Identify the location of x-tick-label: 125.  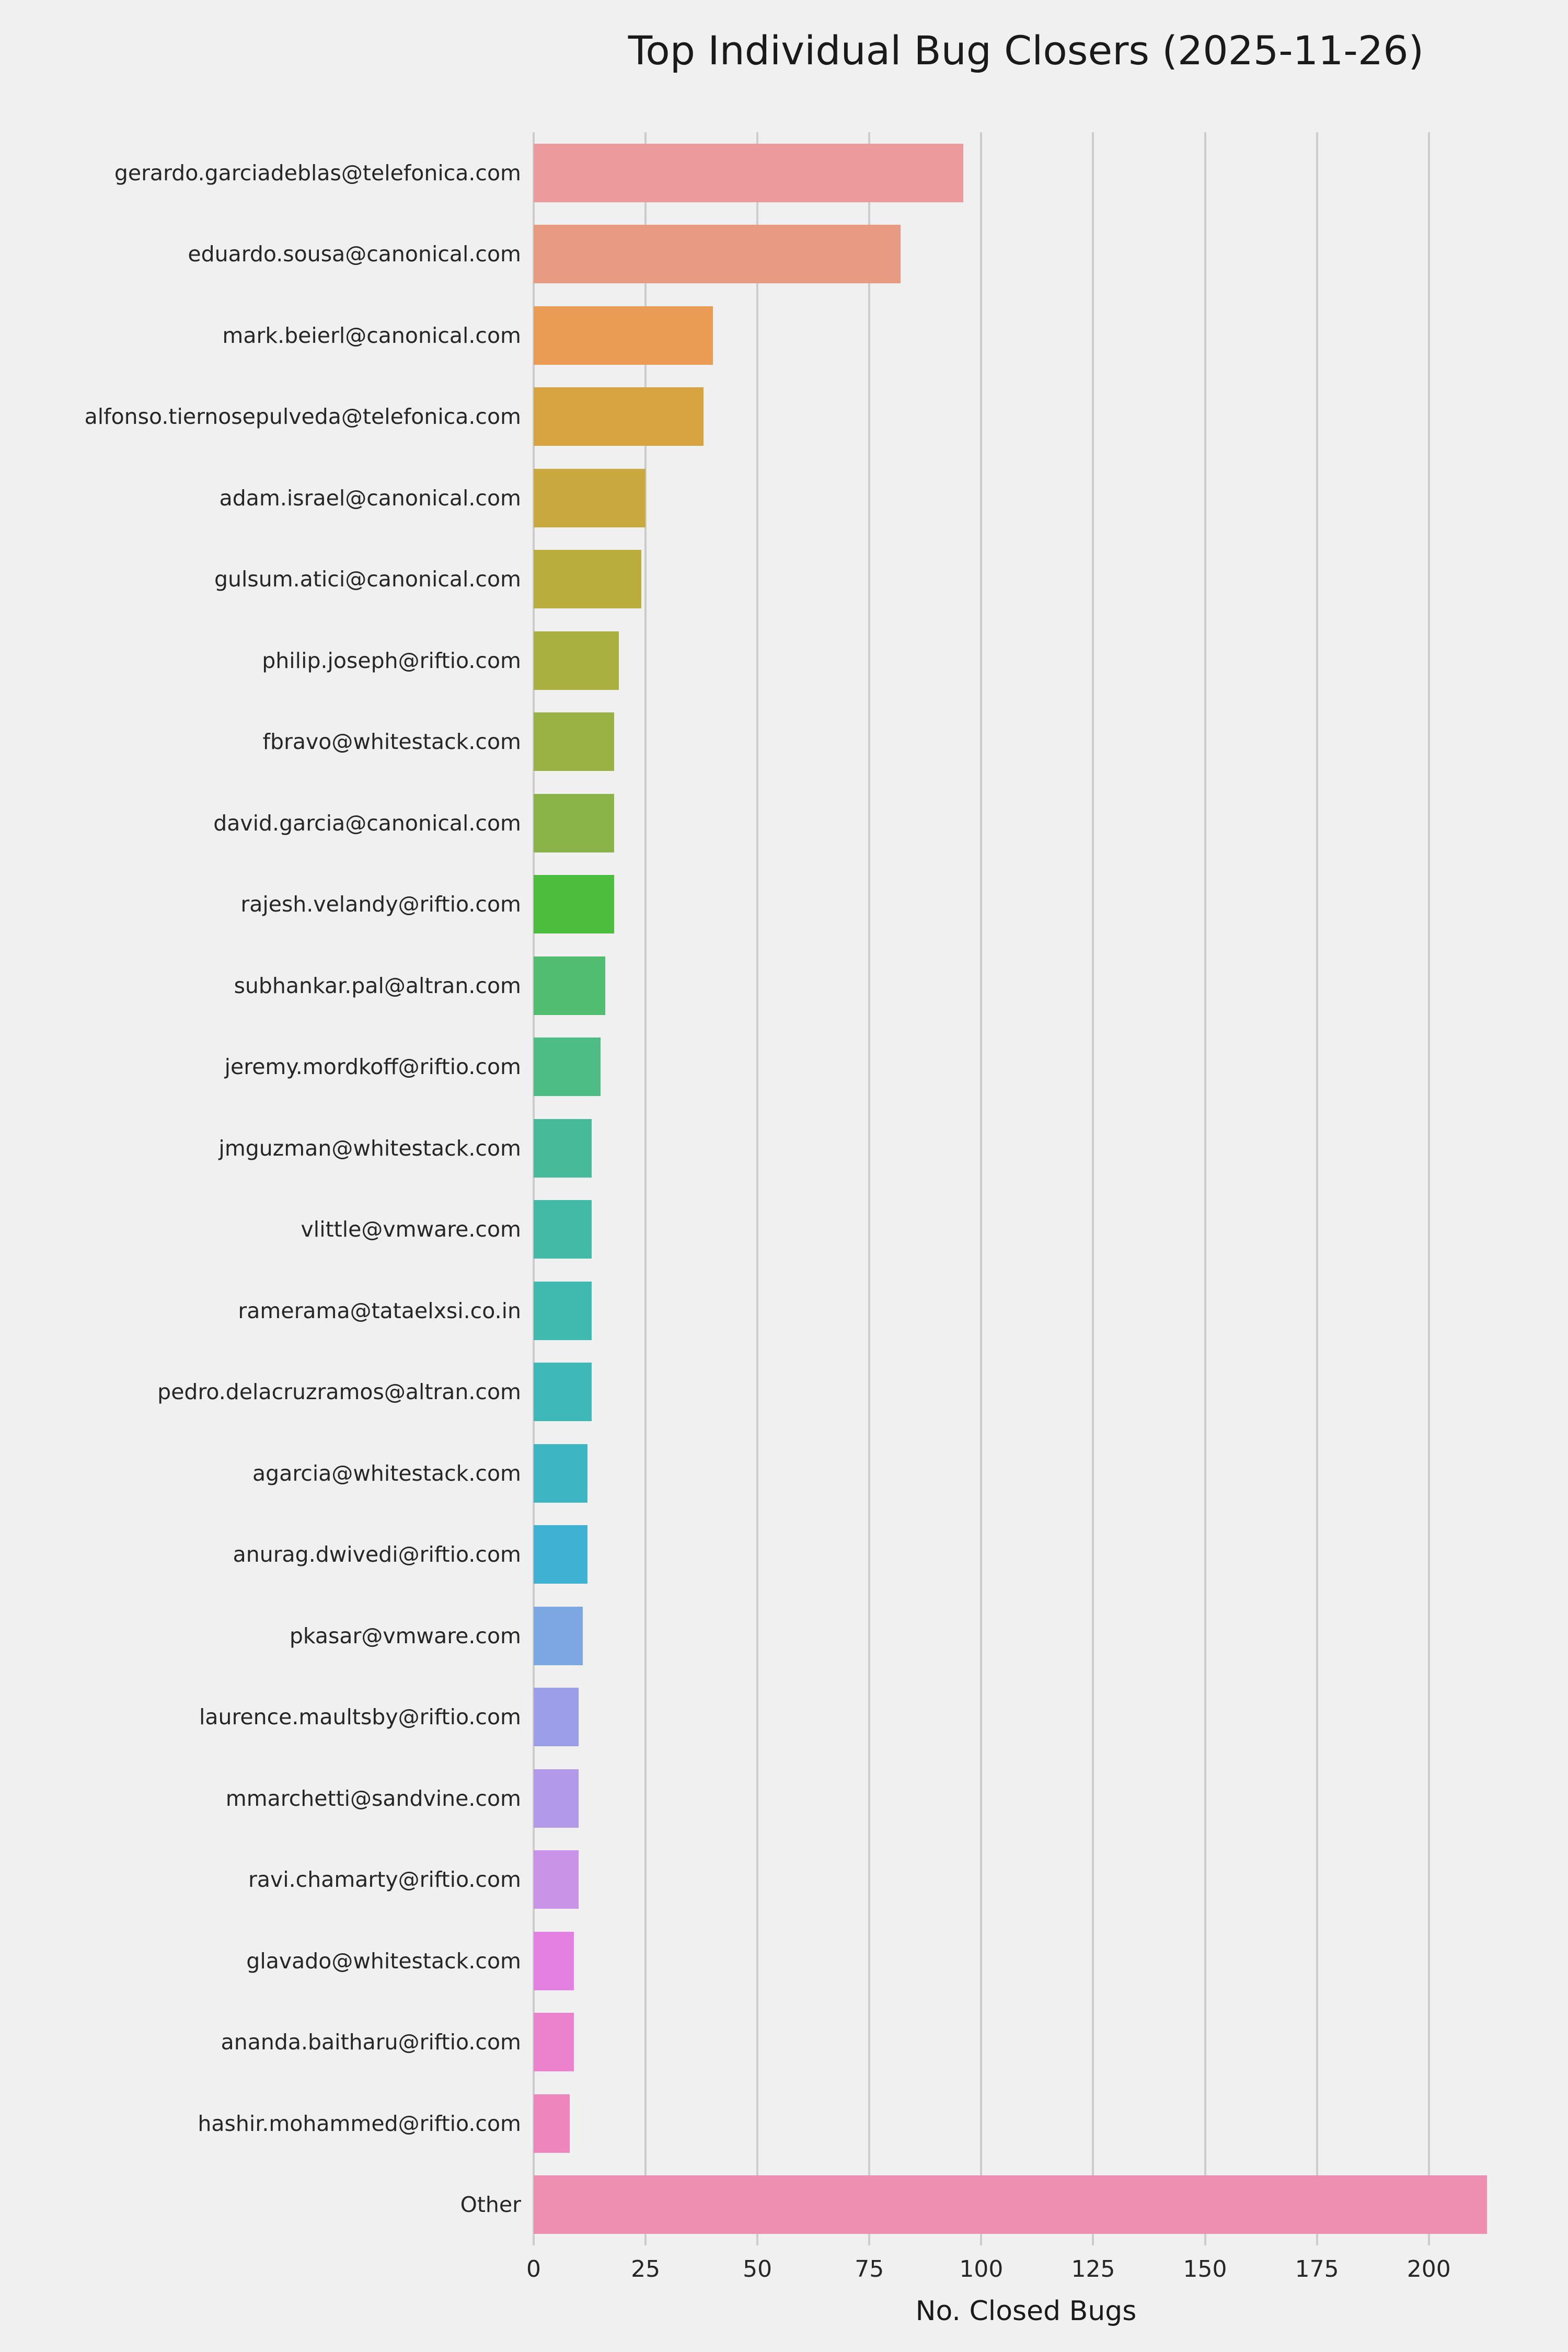
(1093, 2269).